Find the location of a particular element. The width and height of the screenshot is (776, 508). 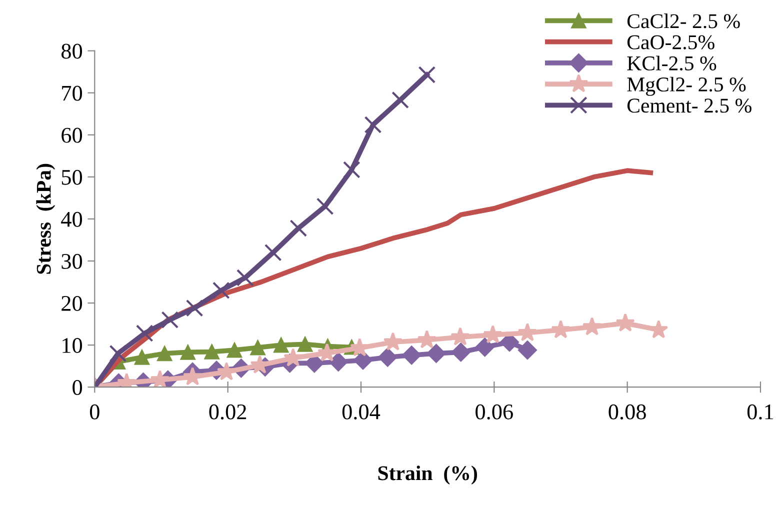

legend-label: Cement- 2.5 % is located at coordinates (689, 105).